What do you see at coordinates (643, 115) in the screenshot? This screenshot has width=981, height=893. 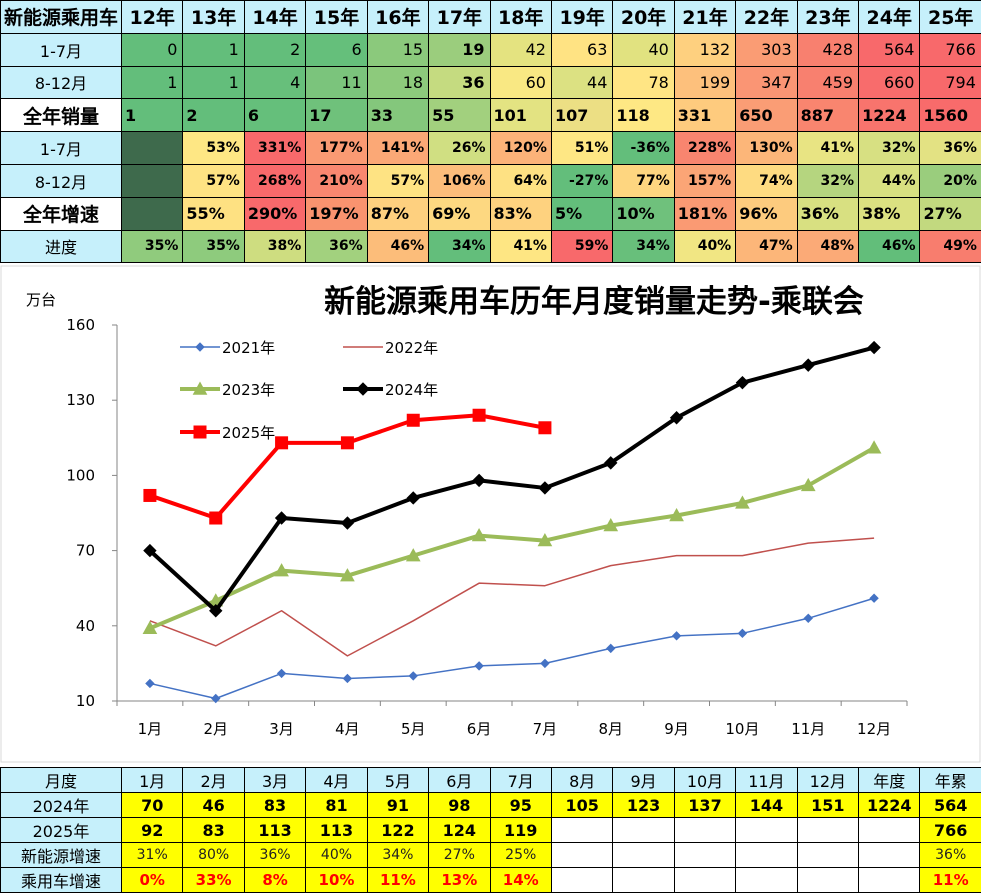 I see `table-cell: 118` at bounding box center [643, 115].